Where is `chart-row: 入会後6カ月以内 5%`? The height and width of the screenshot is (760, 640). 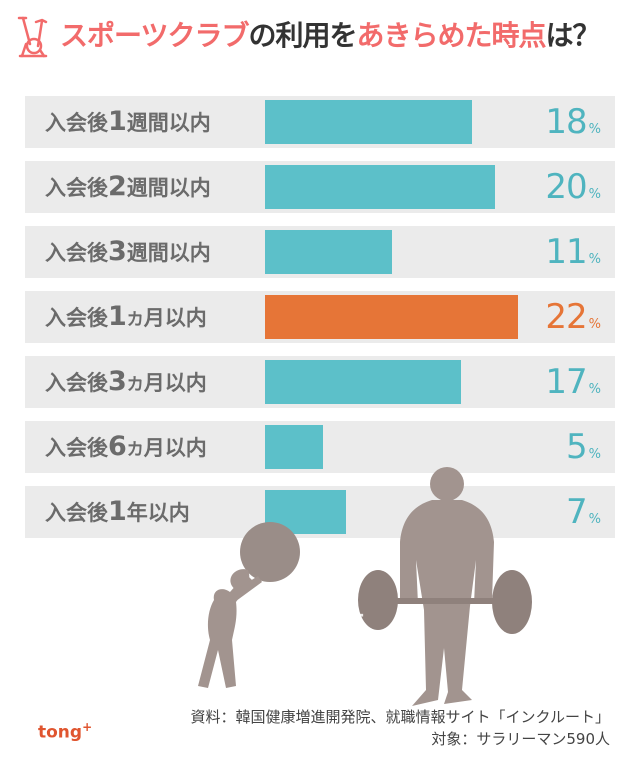
chart-row: 入会後6カ月以内 5% is located at coordinates (320, 447).